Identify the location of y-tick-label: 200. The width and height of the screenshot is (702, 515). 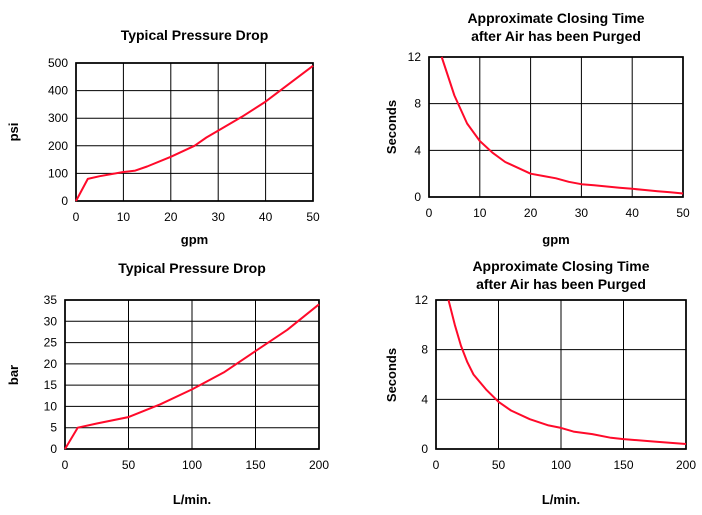
(58, 146).